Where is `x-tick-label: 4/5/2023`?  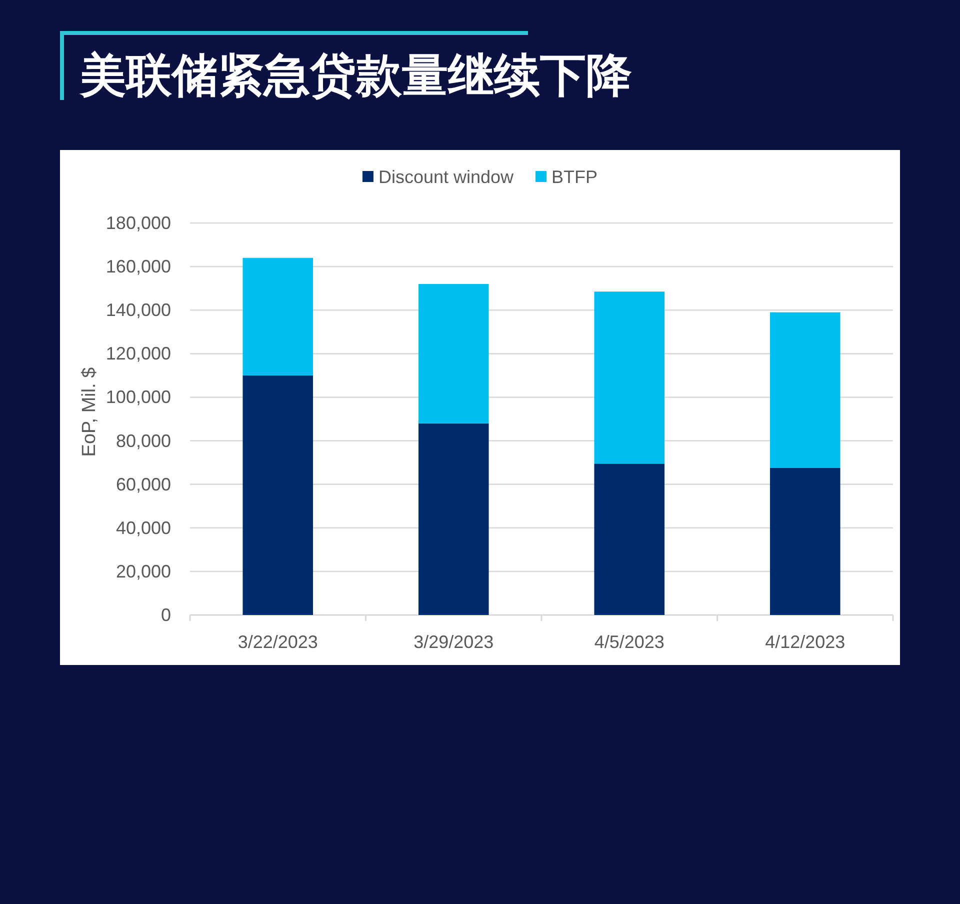 x-tick-label: 4/5/2023 is located at coordinates (629, 642).